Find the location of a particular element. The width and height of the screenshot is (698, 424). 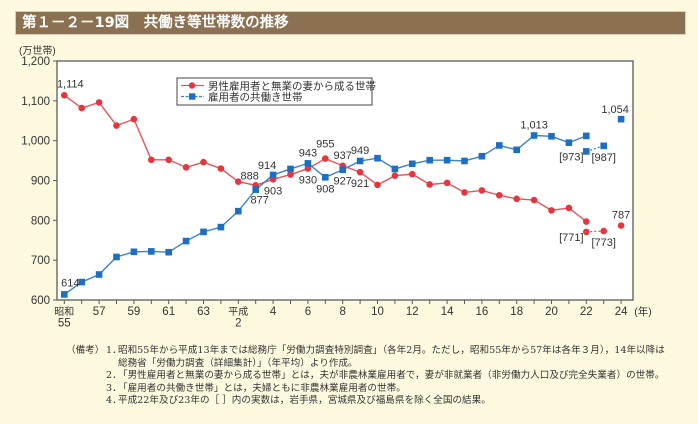

x-tick-label: 6 is located at coordinates (308, 312).